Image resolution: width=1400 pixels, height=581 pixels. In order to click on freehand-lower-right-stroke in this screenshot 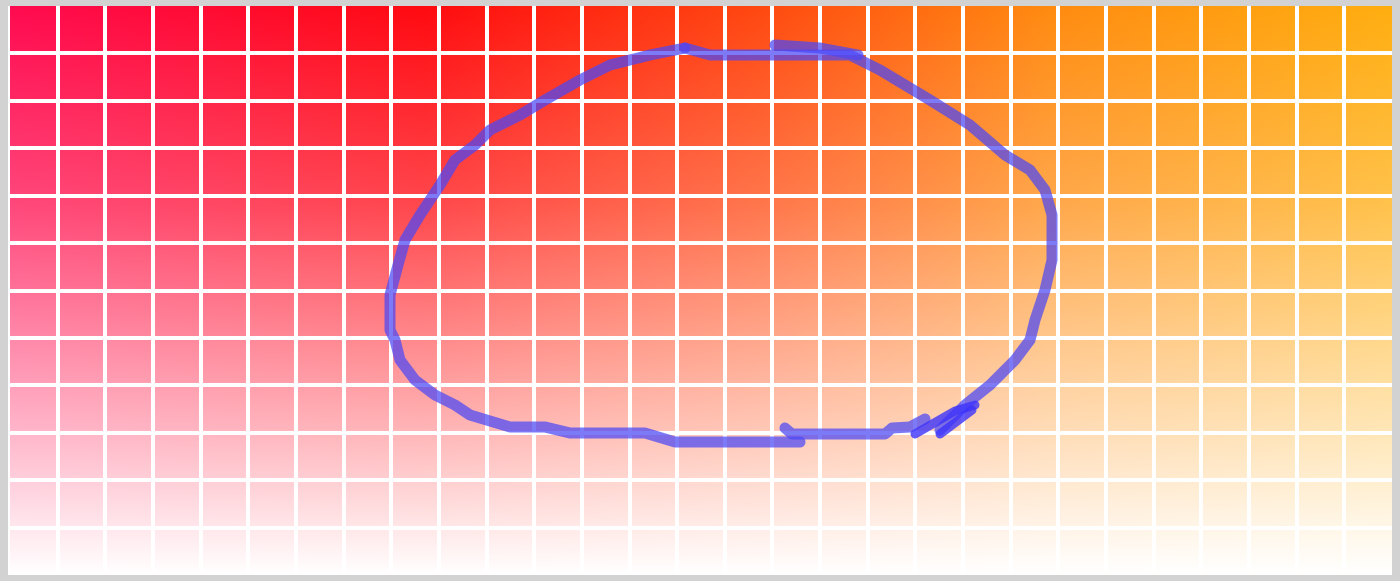, I will do `click(855, 426)`.